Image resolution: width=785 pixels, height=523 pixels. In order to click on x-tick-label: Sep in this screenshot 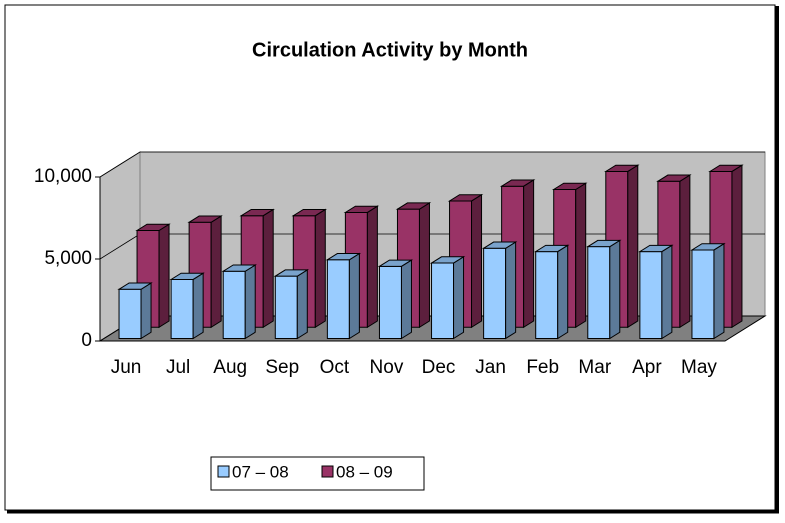, I will do `click(282, 367)`.